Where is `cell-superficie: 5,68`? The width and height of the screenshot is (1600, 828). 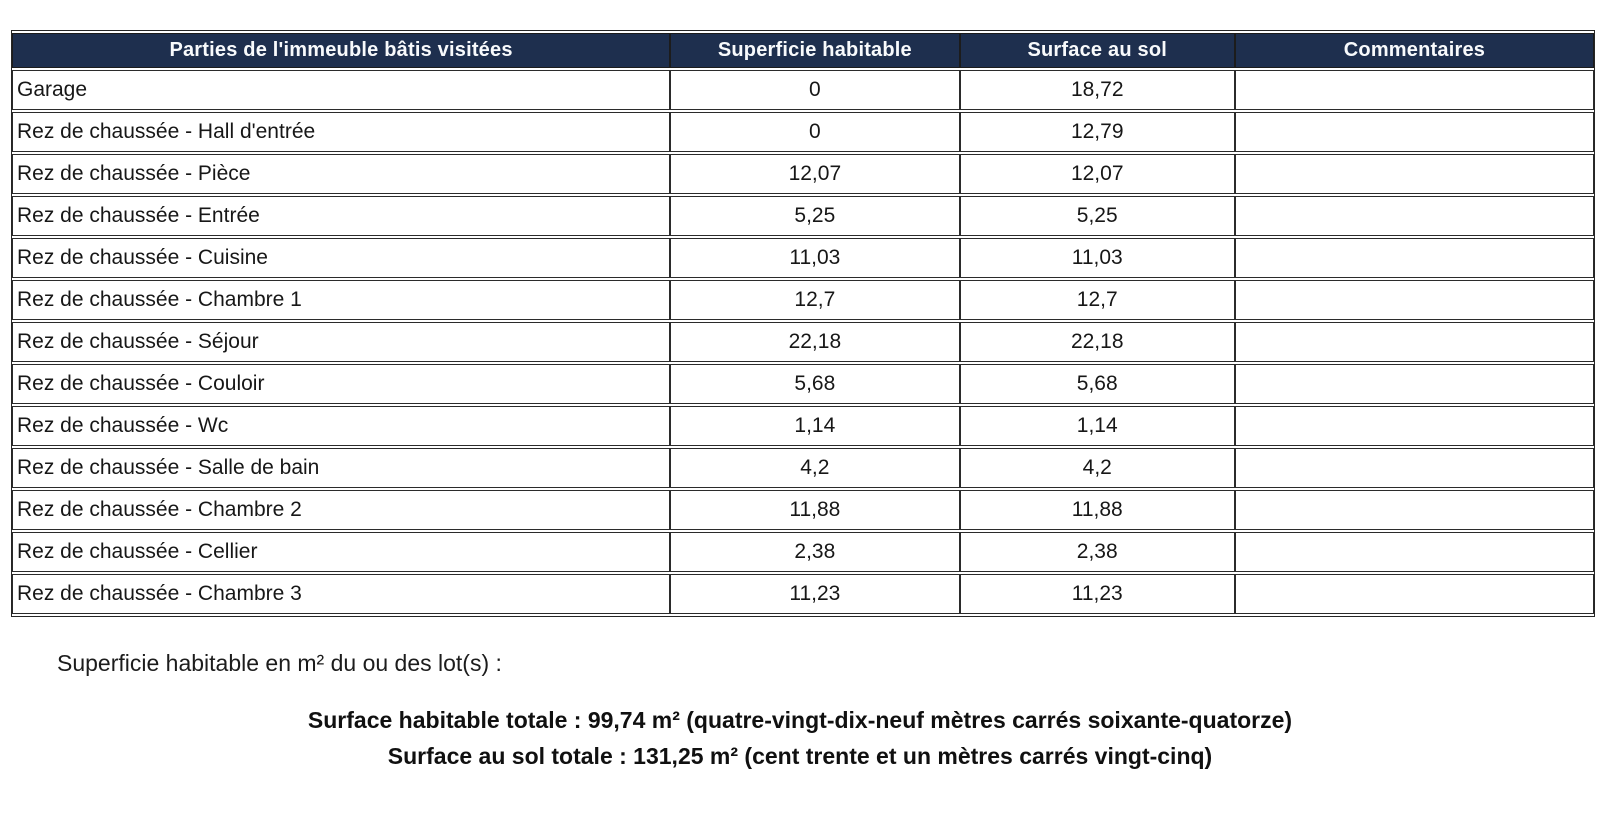 cell-superficie: 5,68 is located at coordinates (815, 384).